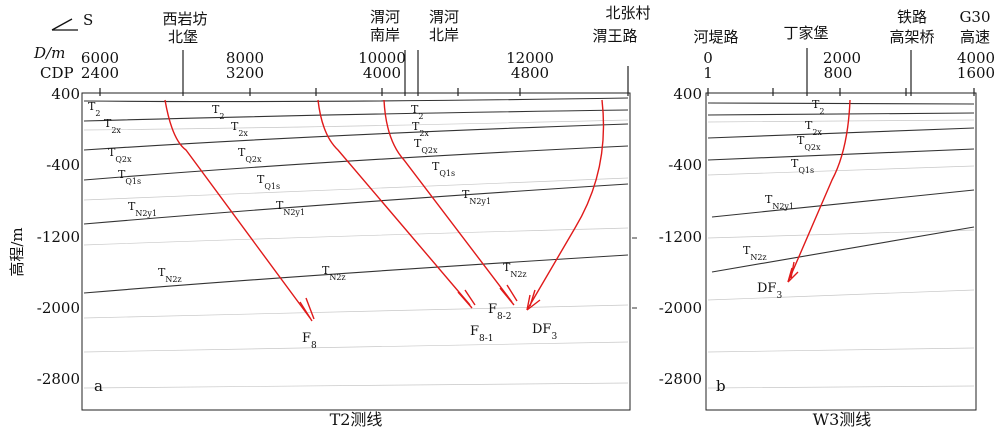 The height and width of the screenshot is (435, 1000). I want to click on direction-label: S, so click(88, 20).